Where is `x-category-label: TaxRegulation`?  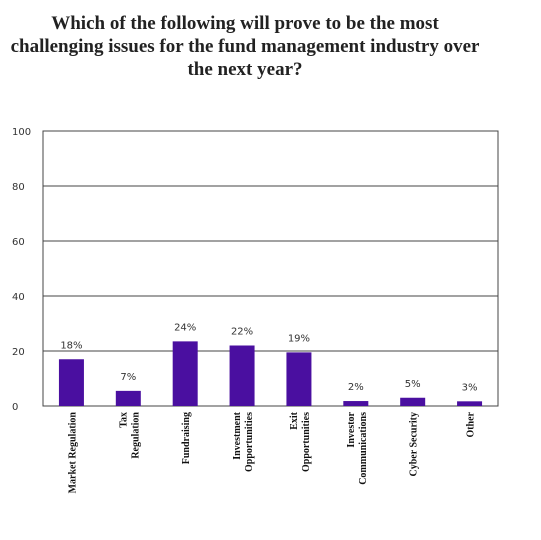
x-category-label: TaxRegulation is located at coordinates (129, 435).